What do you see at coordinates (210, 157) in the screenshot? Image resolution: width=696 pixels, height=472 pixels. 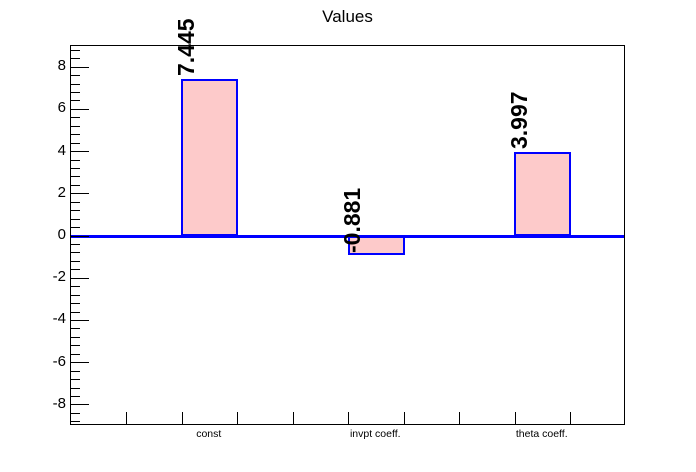 I see `bar-const` at bounding box center [210, 157].